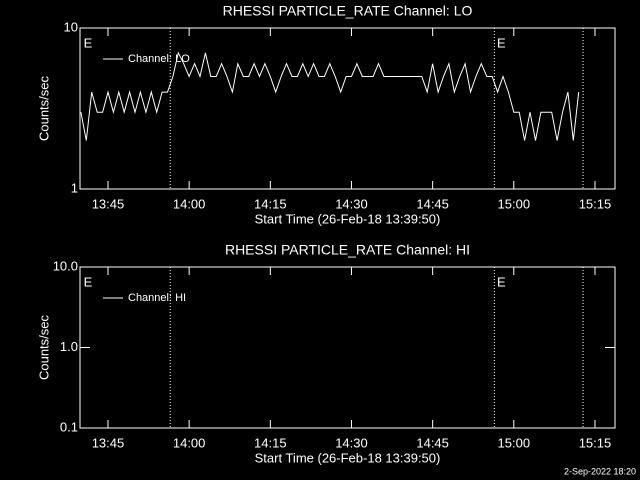  Describe the element at coordinates (159, 59) in the screenshot. I see `legend-label: Channel: LO` at that location.